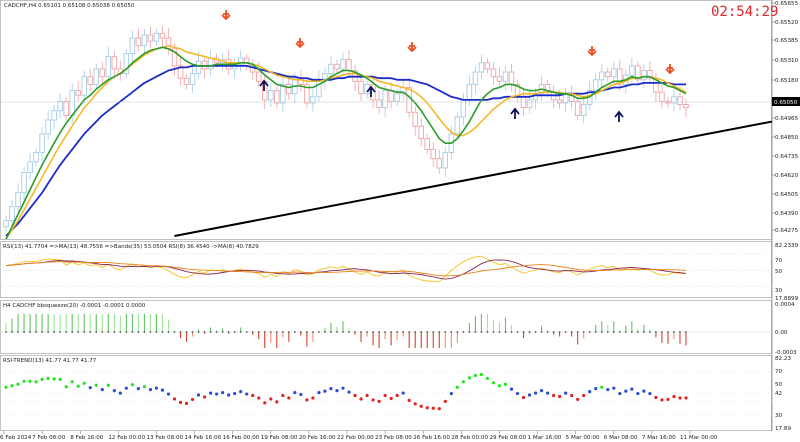 The height and width of the screenshot is (442, 800). What do you see at coordinates (787, 195) in the screenshot?
I see `price-tick-label: 0.64505` at bounding box center [787, 195].